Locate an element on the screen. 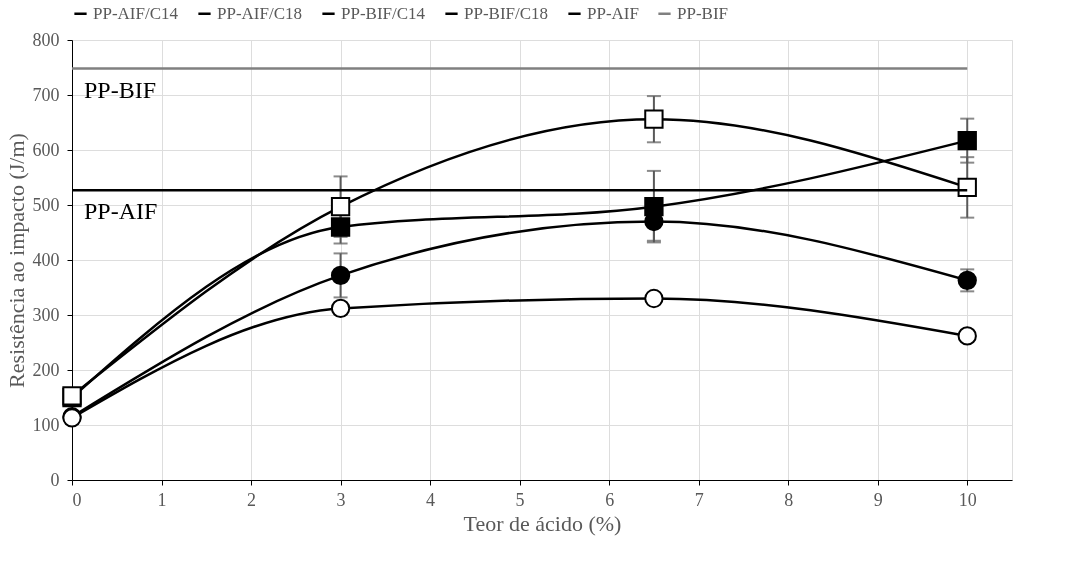 The image size is (1079, 587). y-tick-label: 500 is located at coordinates (46, 204).